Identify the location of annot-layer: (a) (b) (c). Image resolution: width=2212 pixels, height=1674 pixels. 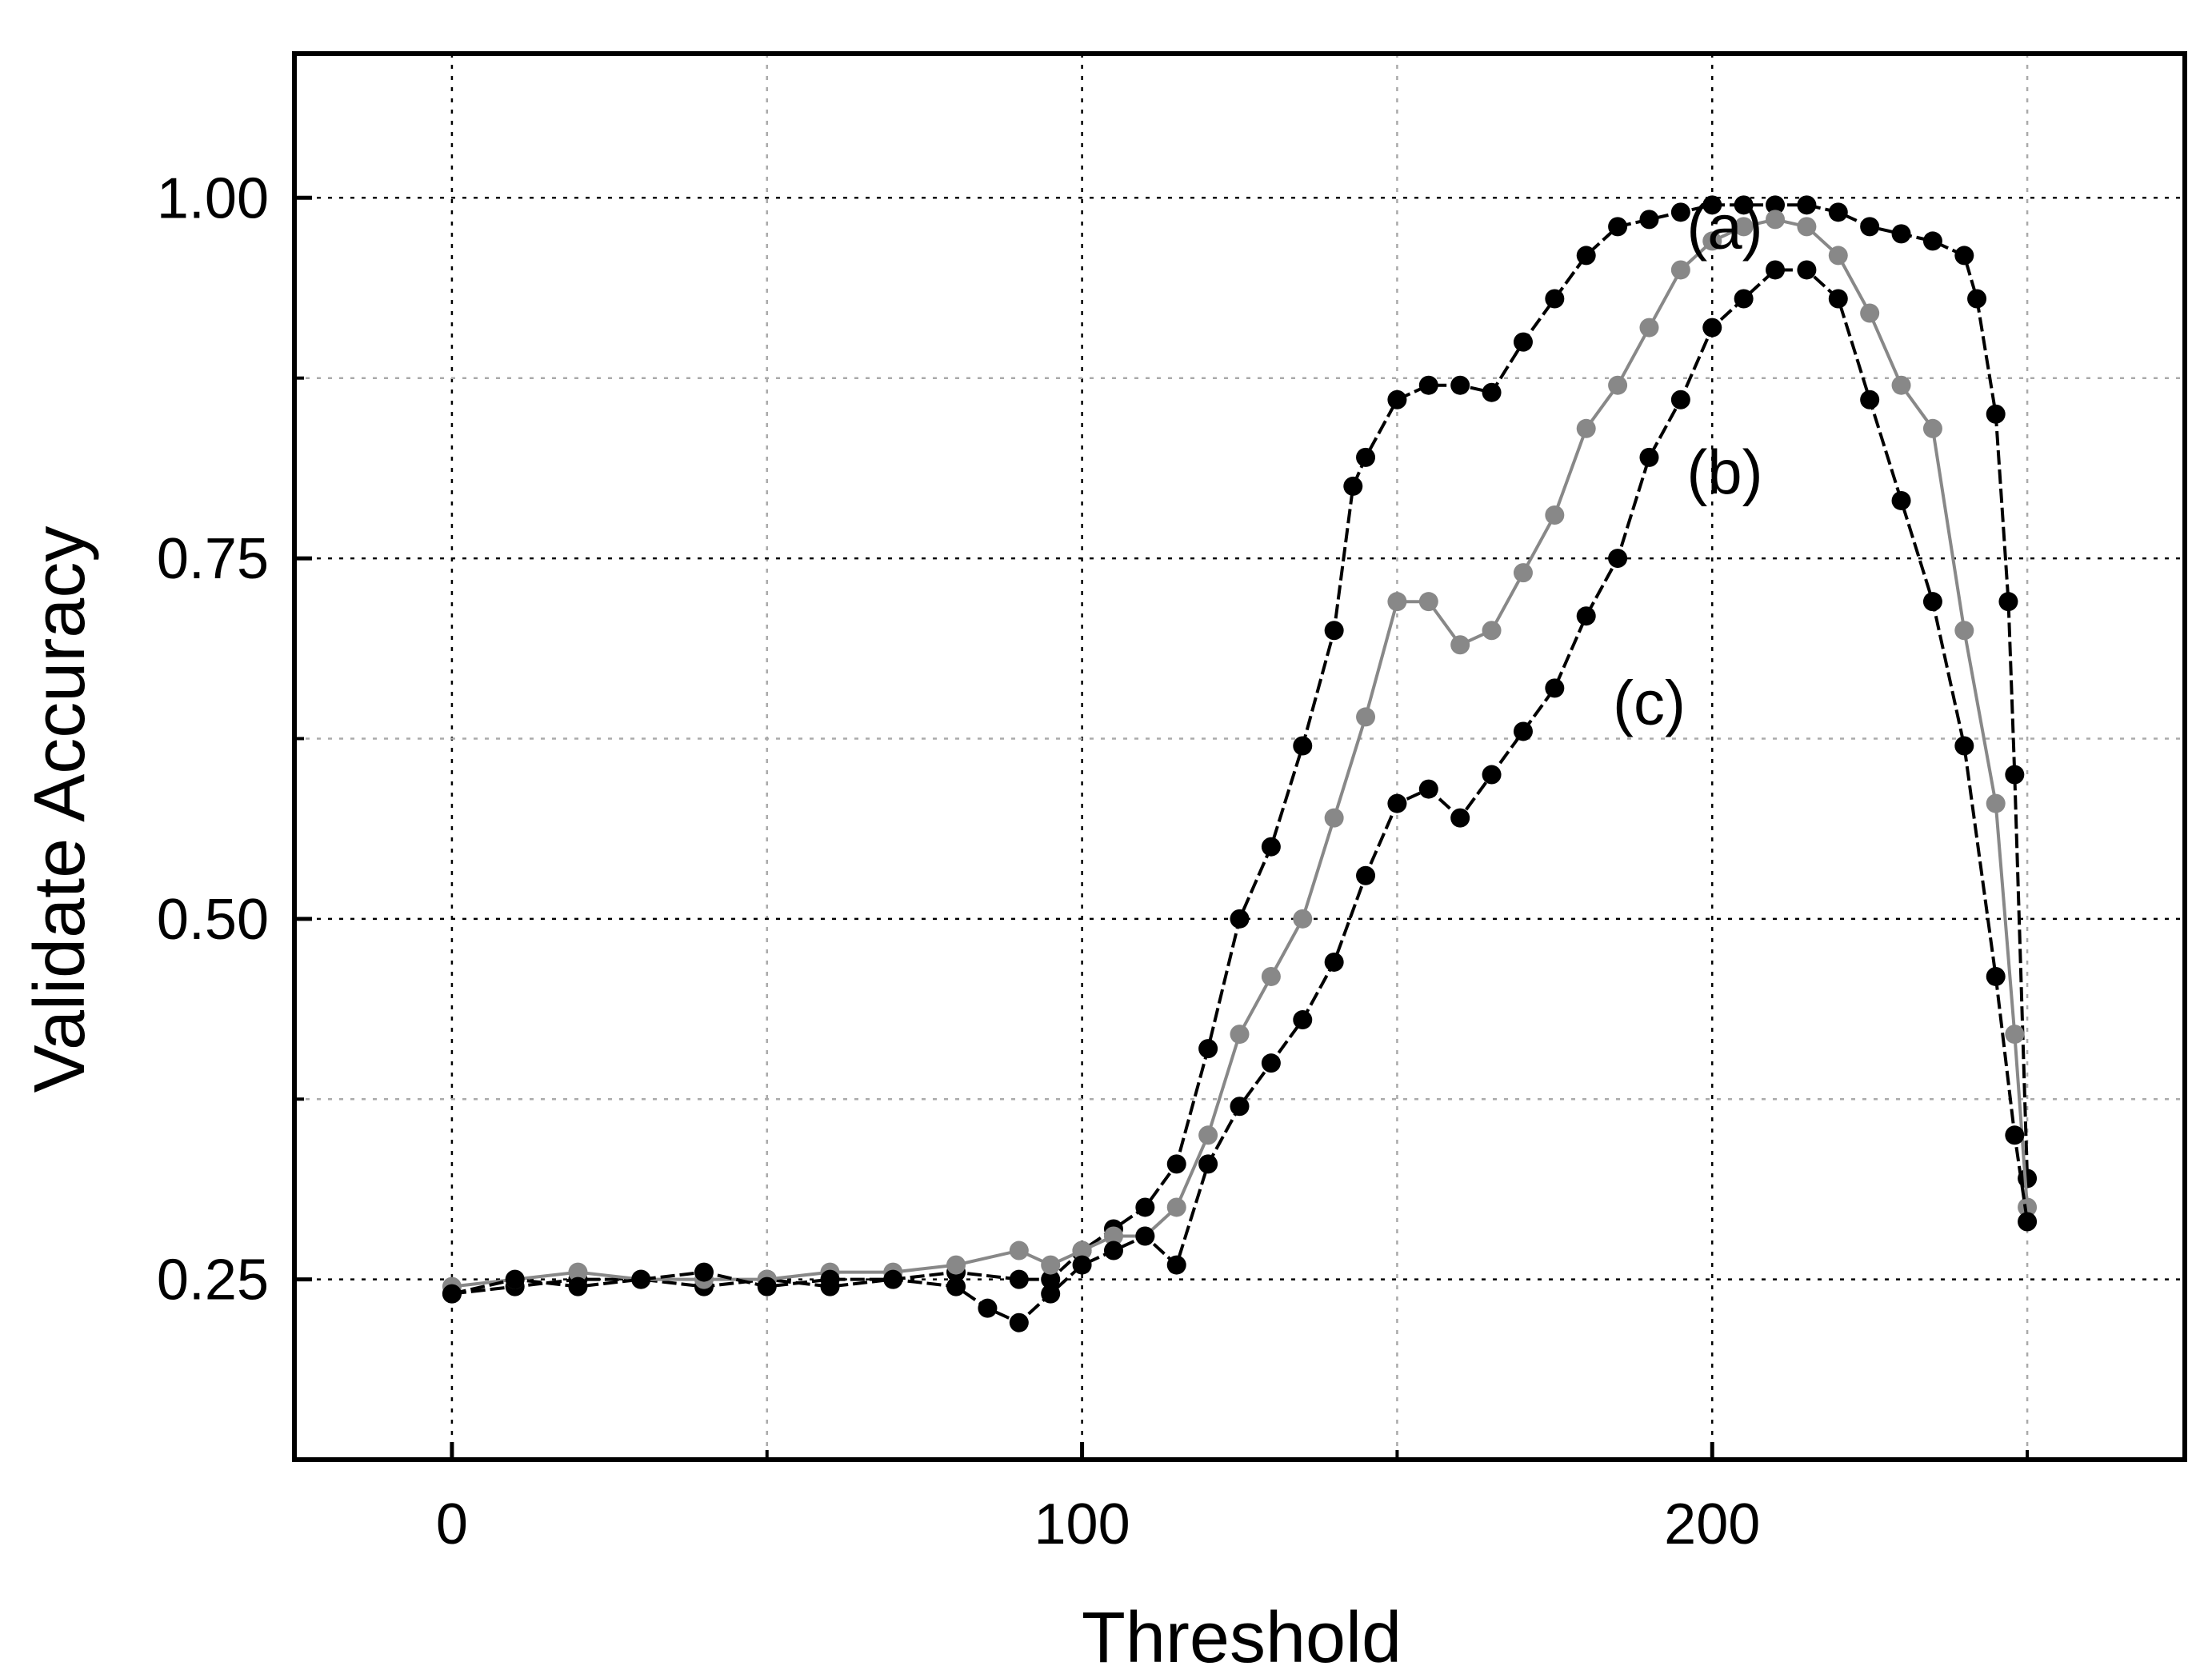
(1688, 464).